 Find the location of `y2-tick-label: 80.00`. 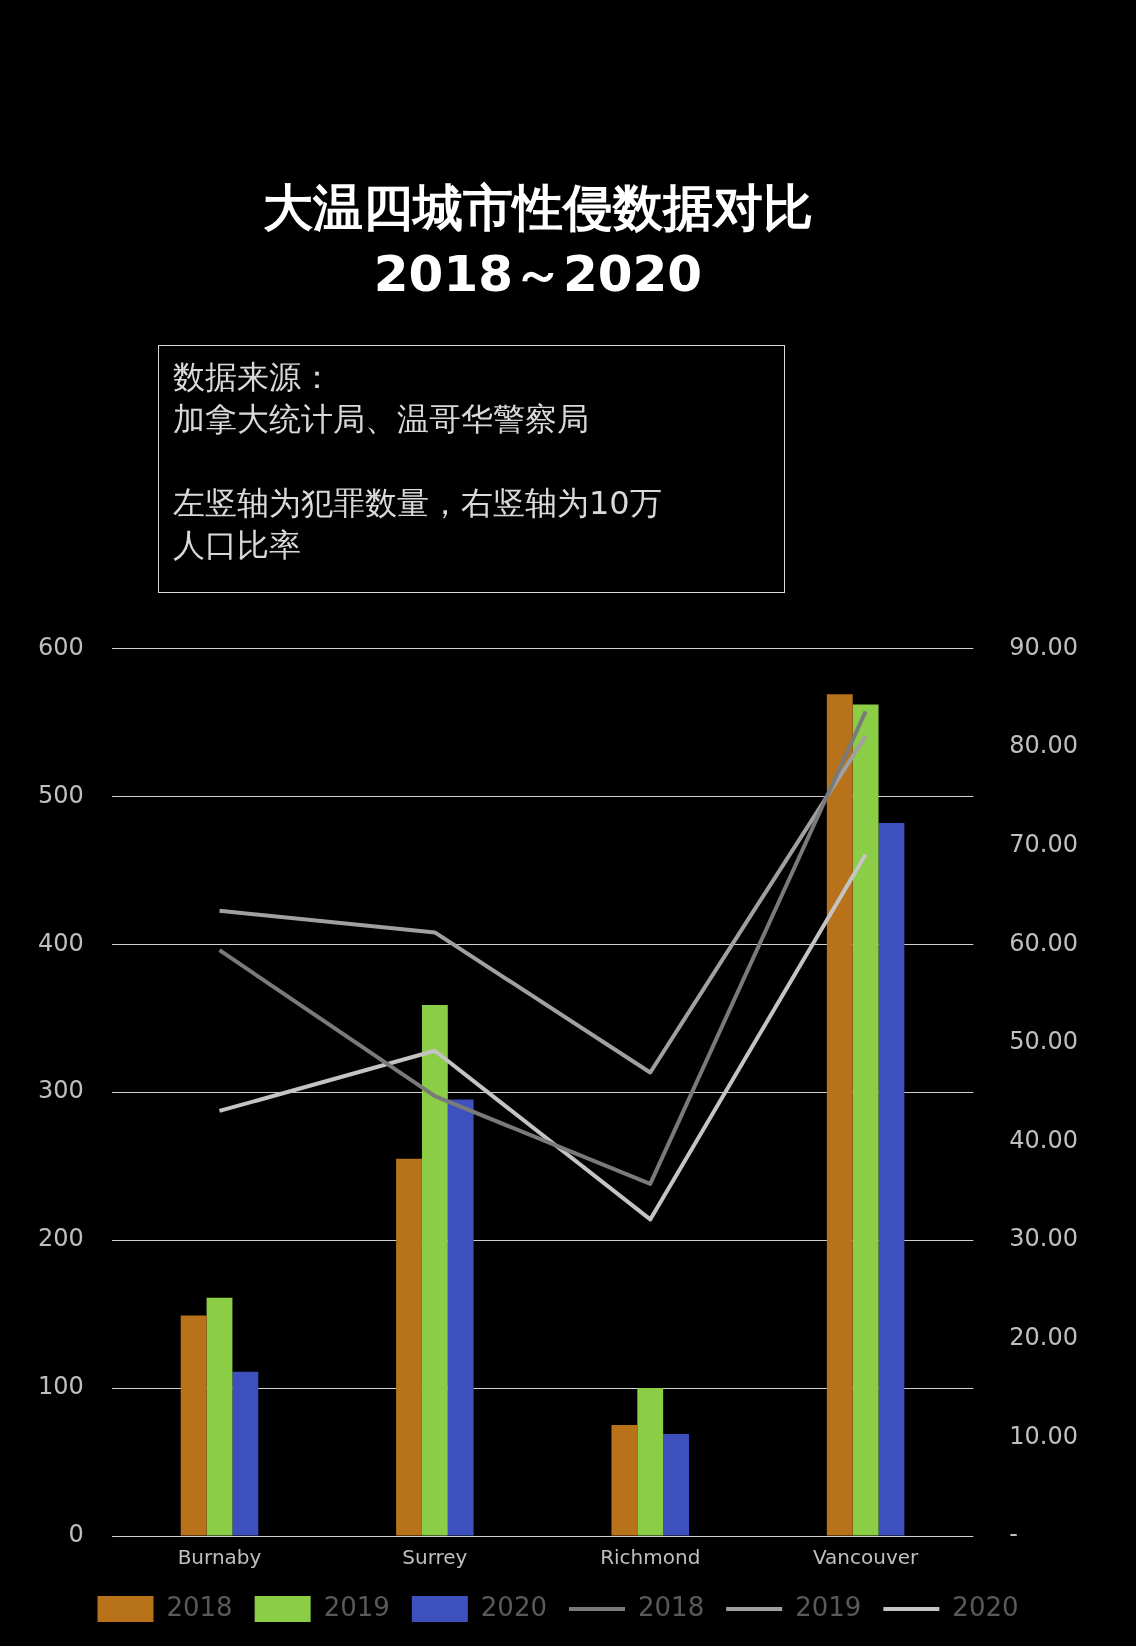

y2-tick-label: 80.00 is located at coordinates (1044, 745).